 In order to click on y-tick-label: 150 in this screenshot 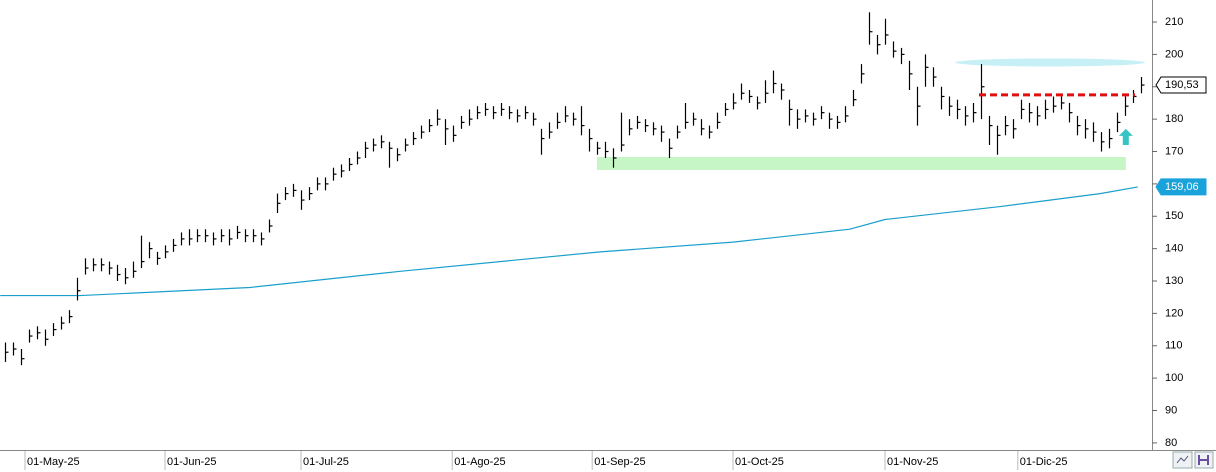, I will do `click(1174, 216)`.